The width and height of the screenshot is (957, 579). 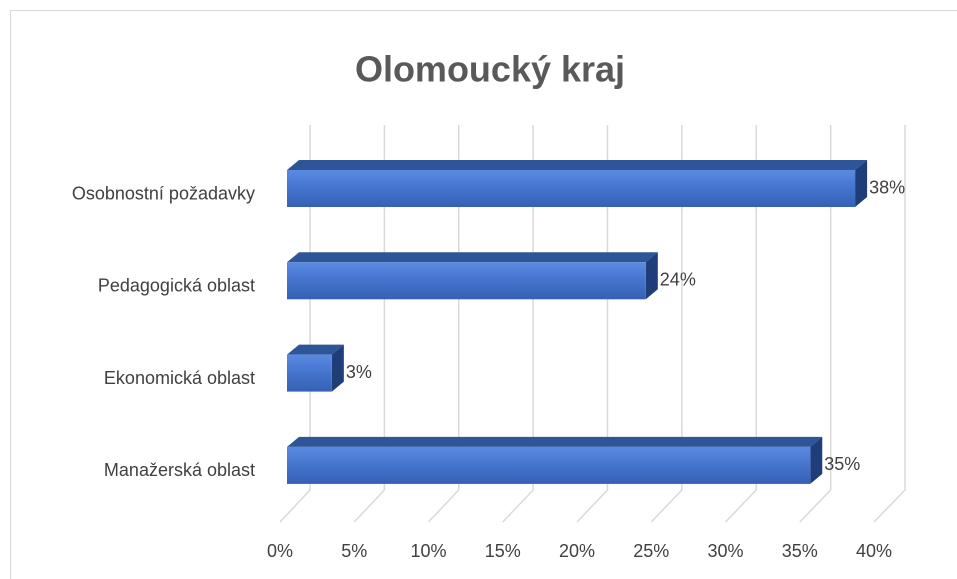 What do you see at coordinates (428, 551) in the screenshot?
I see `x-tick-label: 10%` at bounding box center [428, 551].